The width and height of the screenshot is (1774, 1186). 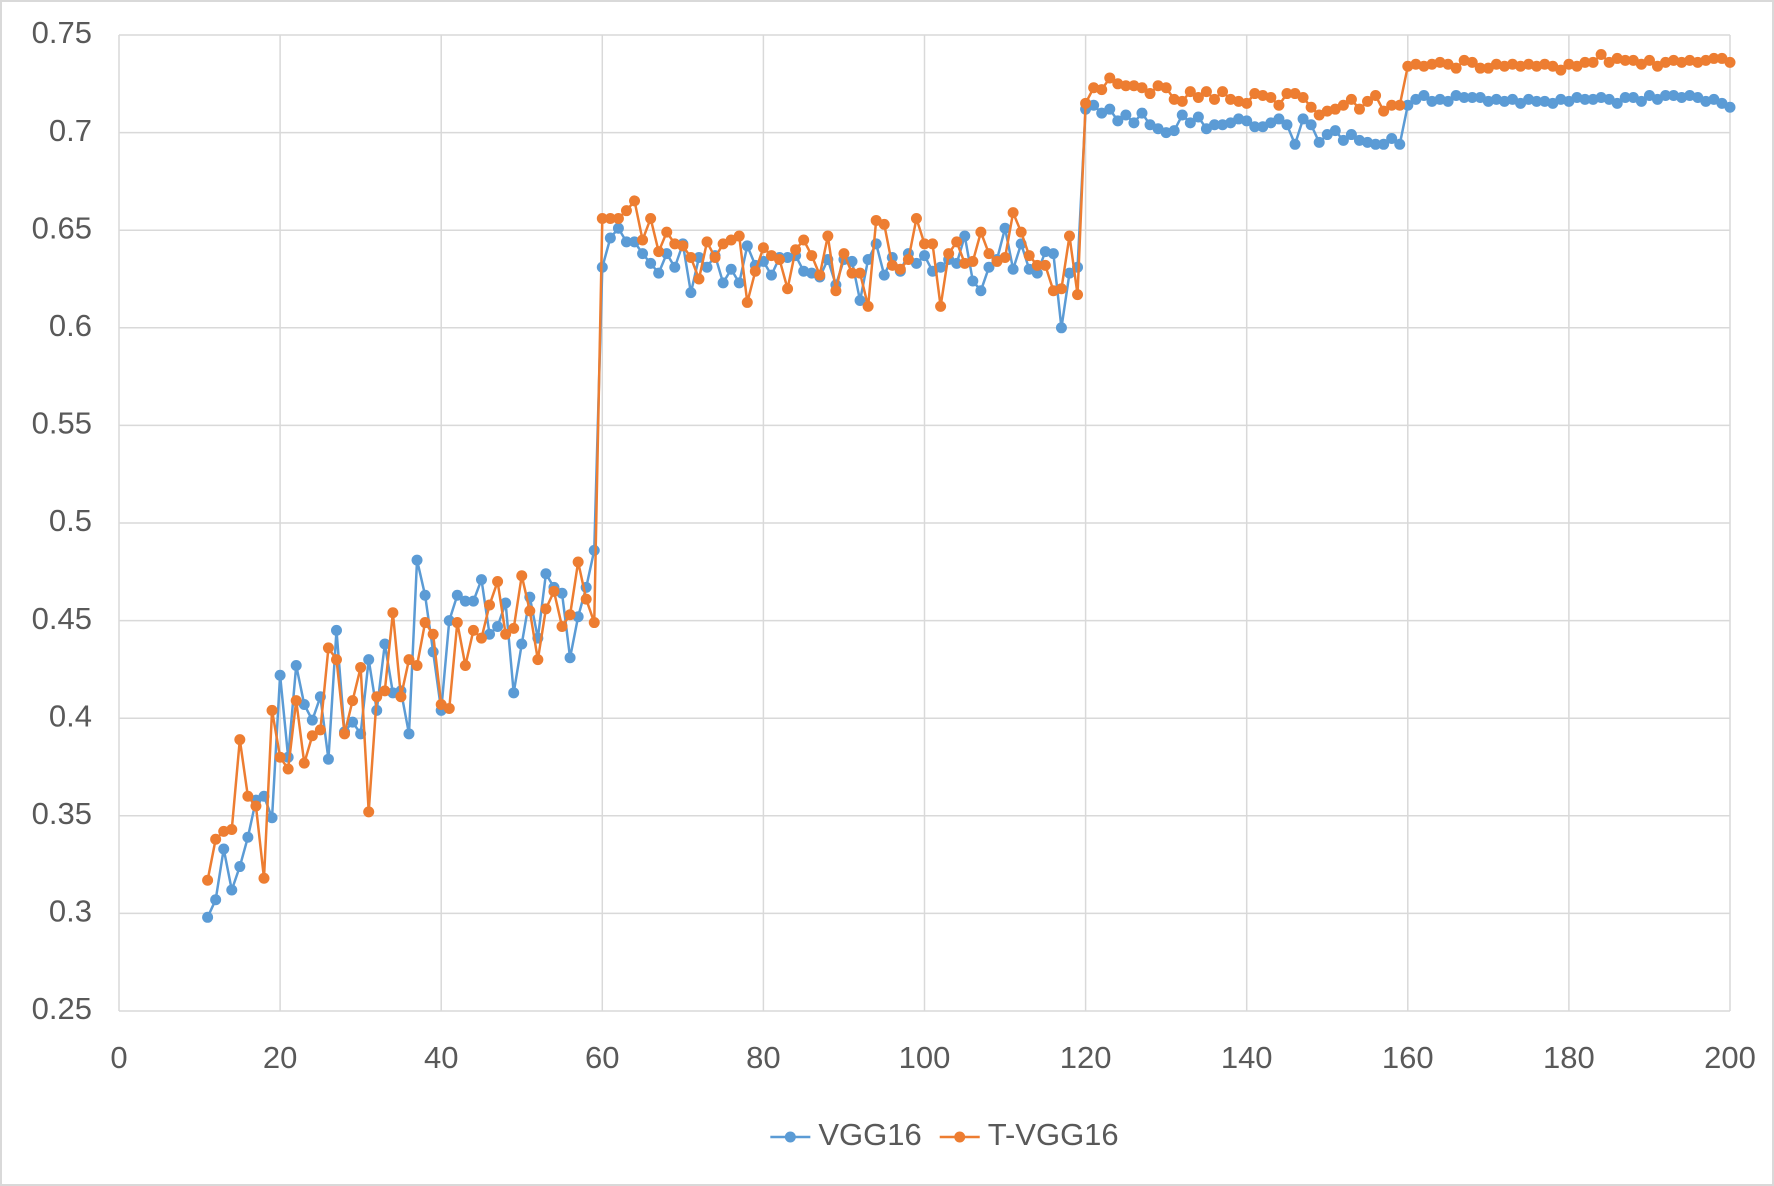 What do you see at coordinates (1247, 1057) in the screenshot?
I see `x-tick-label: 140` at bounding box center [1247, 1057].